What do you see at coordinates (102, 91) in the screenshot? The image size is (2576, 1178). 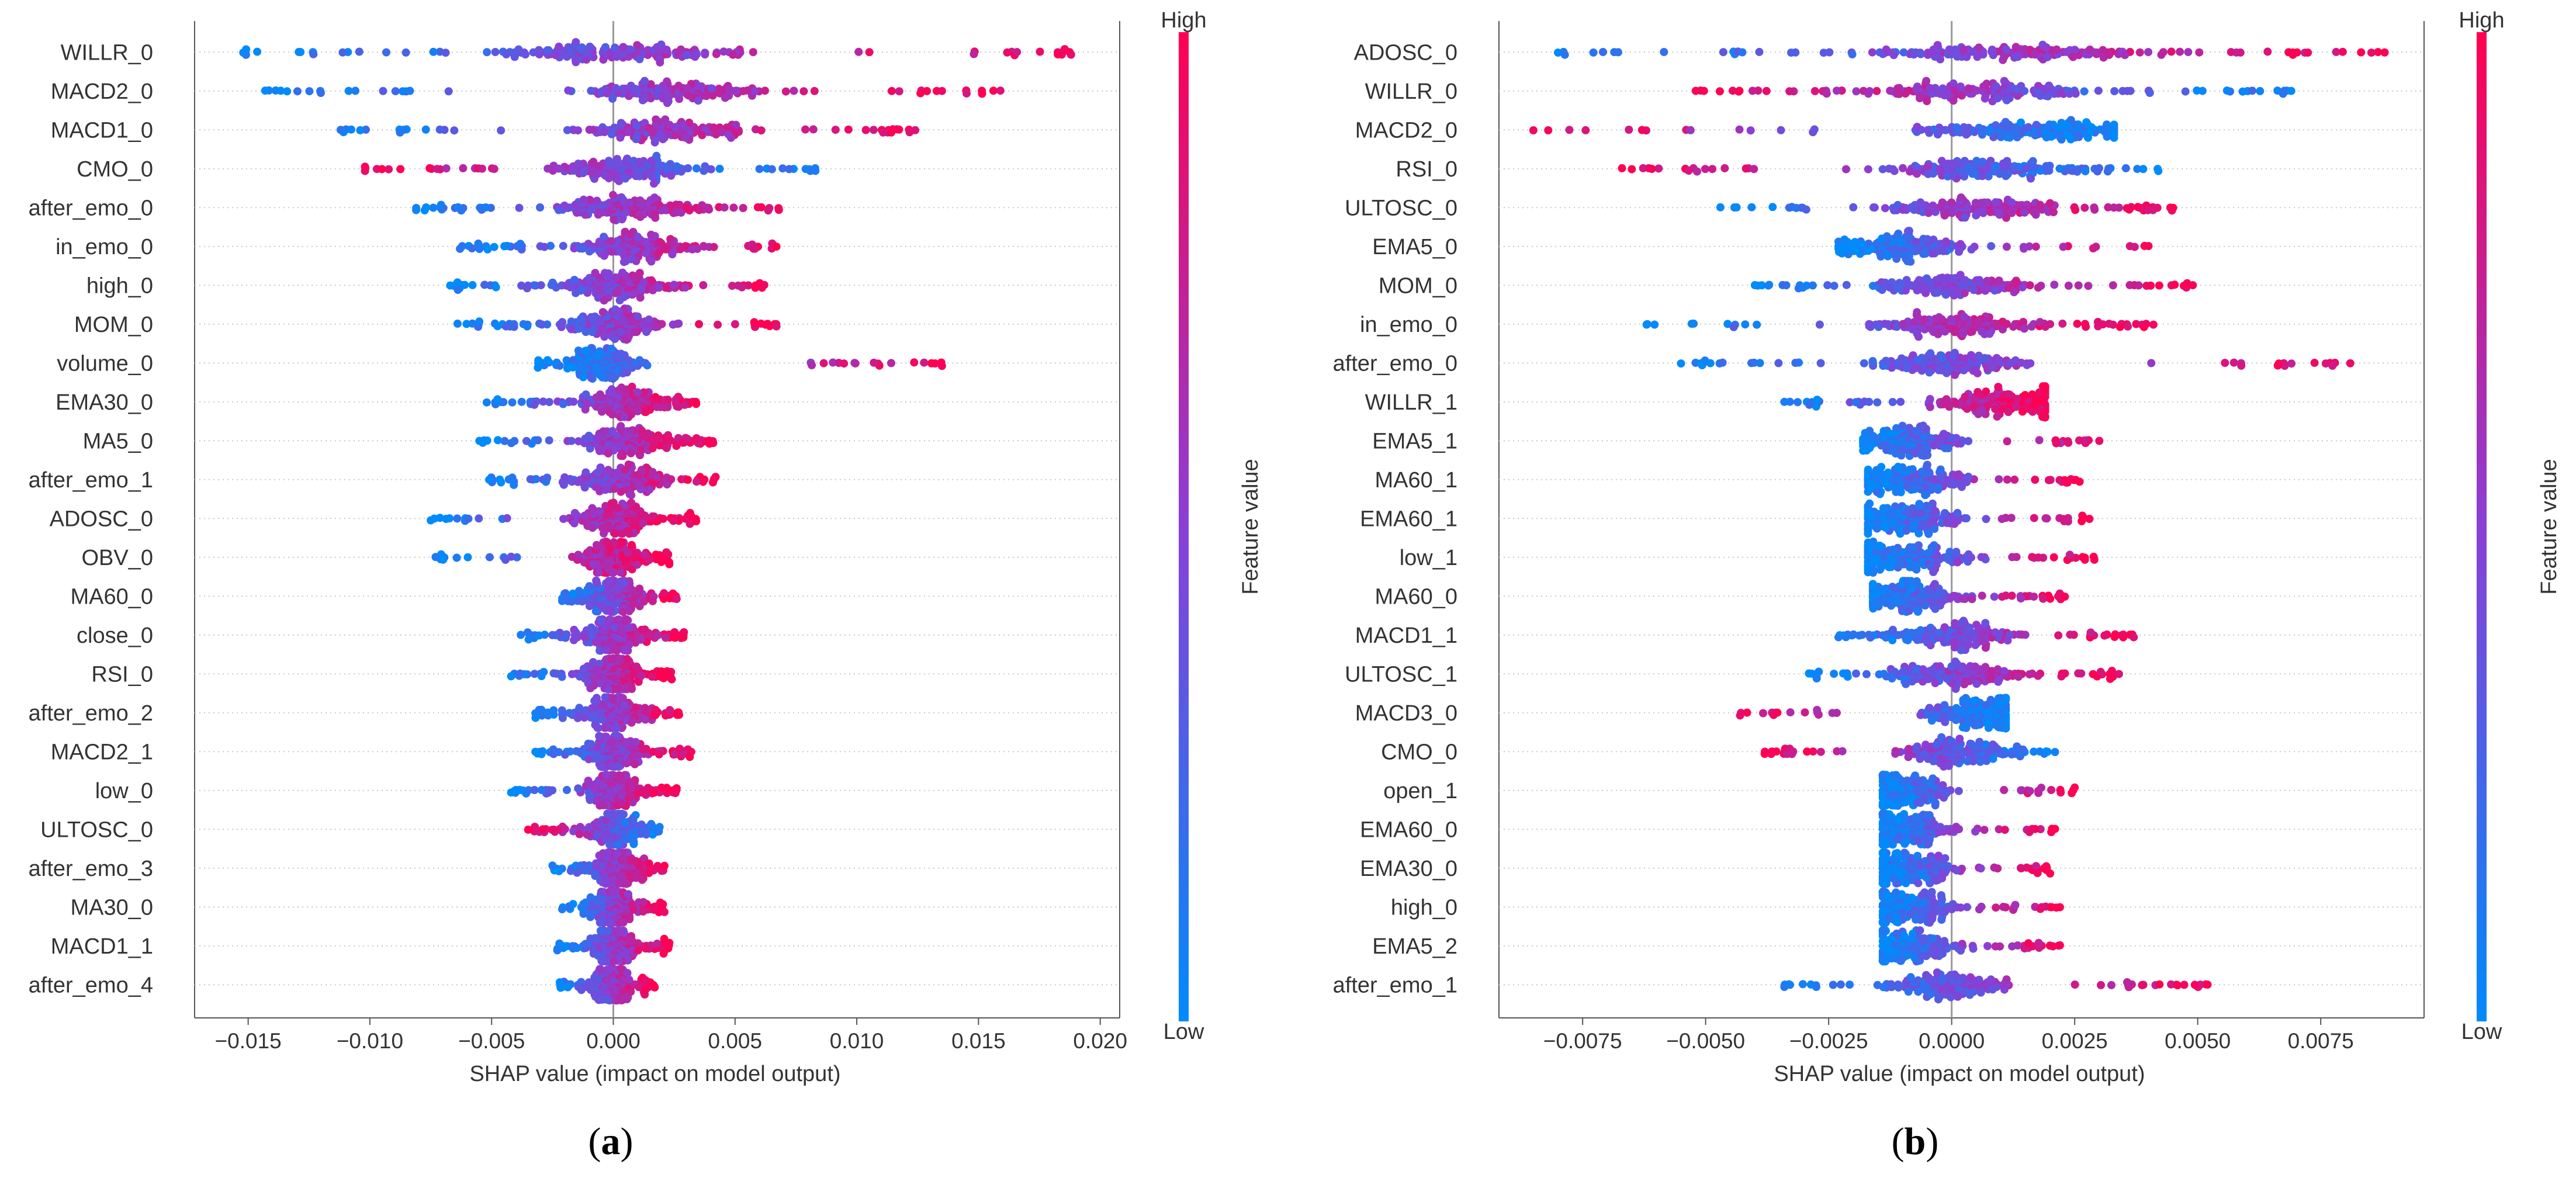 I see `feature-label-MACD2_0: MACD2_0` at bounding box center [102, 91].